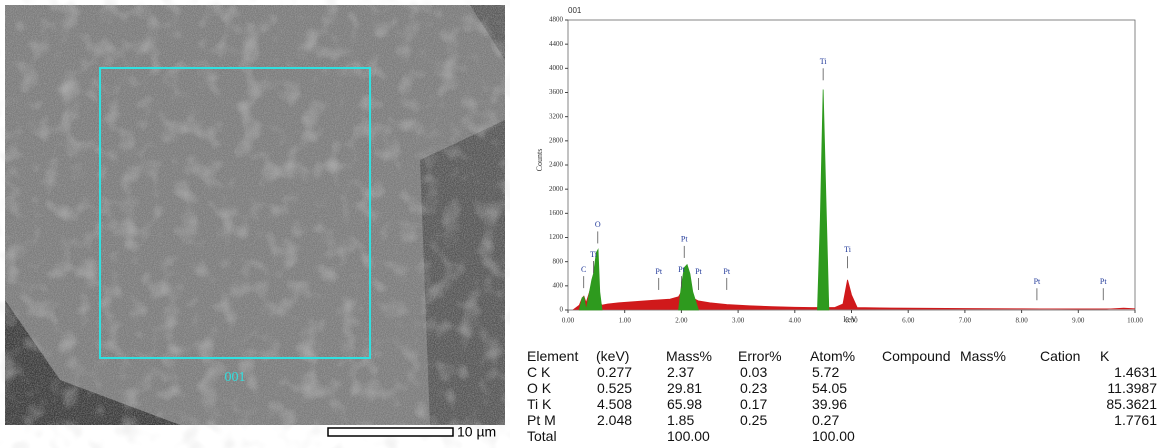 The height and width of the screenshot is (448, 1161). What do you see at coordinates (598, 224) in the screenshot?
I see `peak-label: O` at bounding box center [598, 224].